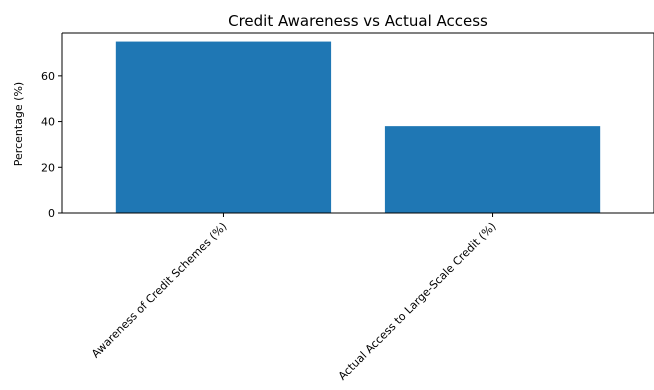 The height and width of the screenshot is (390, 654). I want to click on y-tick-label-20: 20, so click(48, 167).